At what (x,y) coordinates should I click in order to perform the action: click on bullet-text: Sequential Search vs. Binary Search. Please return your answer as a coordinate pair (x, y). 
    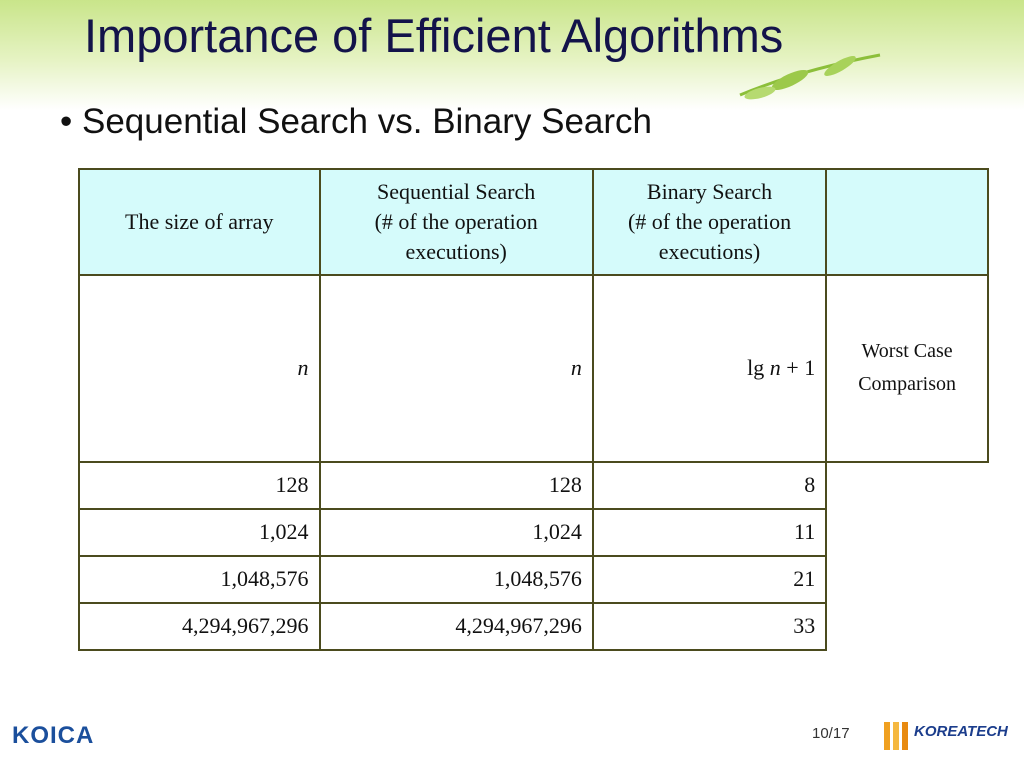
    Looking at the image, I should click on (367, 121).